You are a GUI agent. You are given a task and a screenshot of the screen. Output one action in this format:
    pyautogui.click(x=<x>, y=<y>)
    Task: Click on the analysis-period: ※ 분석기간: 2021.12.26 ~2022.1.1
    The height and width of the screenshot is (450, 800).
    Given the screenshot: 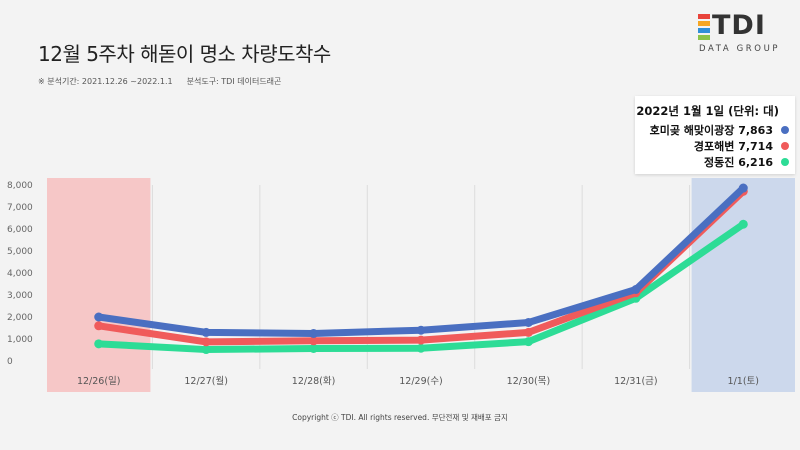 What is the action you would take?
    pyautogui.click(x=105, y=81)
    